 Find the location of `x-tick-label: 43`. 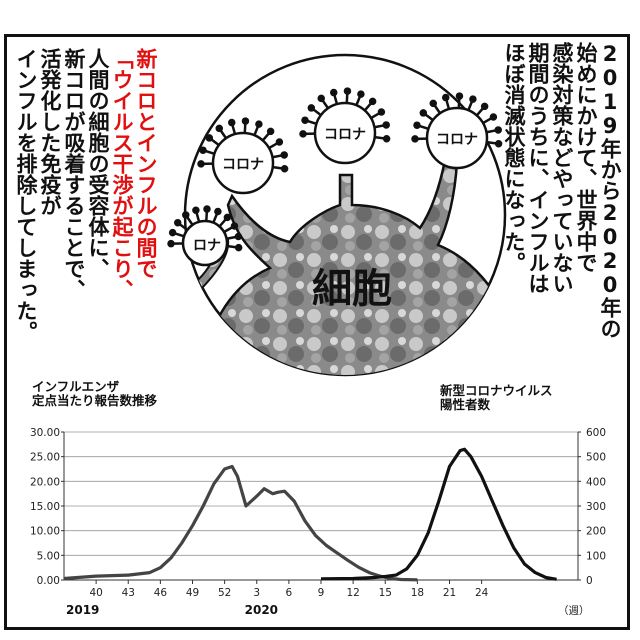

x-tick-label: 43 is located at coordinates (128, 593).